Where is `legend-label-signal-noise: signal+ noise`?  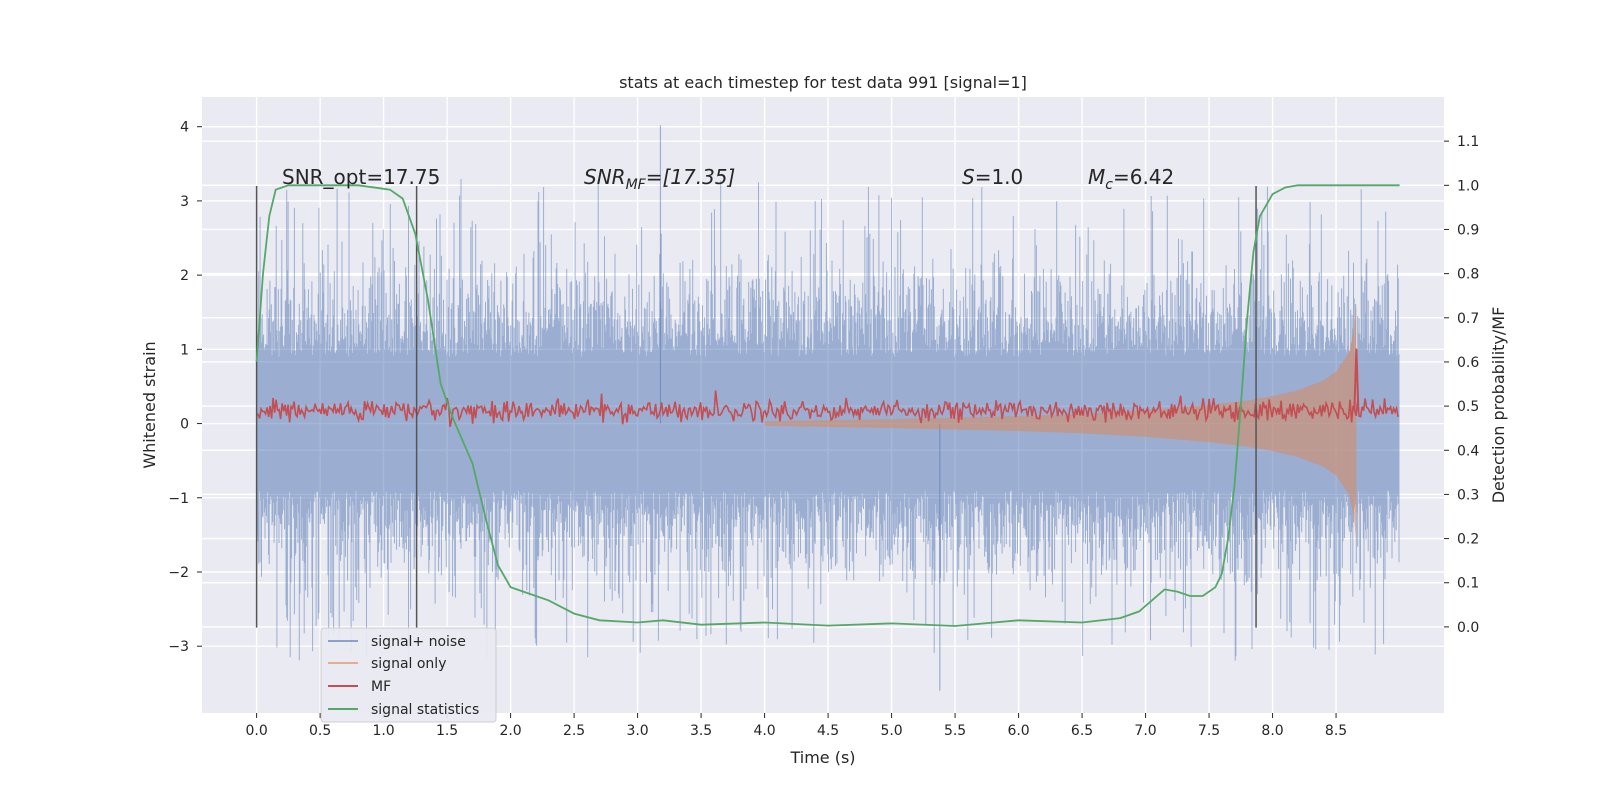
legend-label-signal-noise: signal+ noise is located at coordinates (418, 642).